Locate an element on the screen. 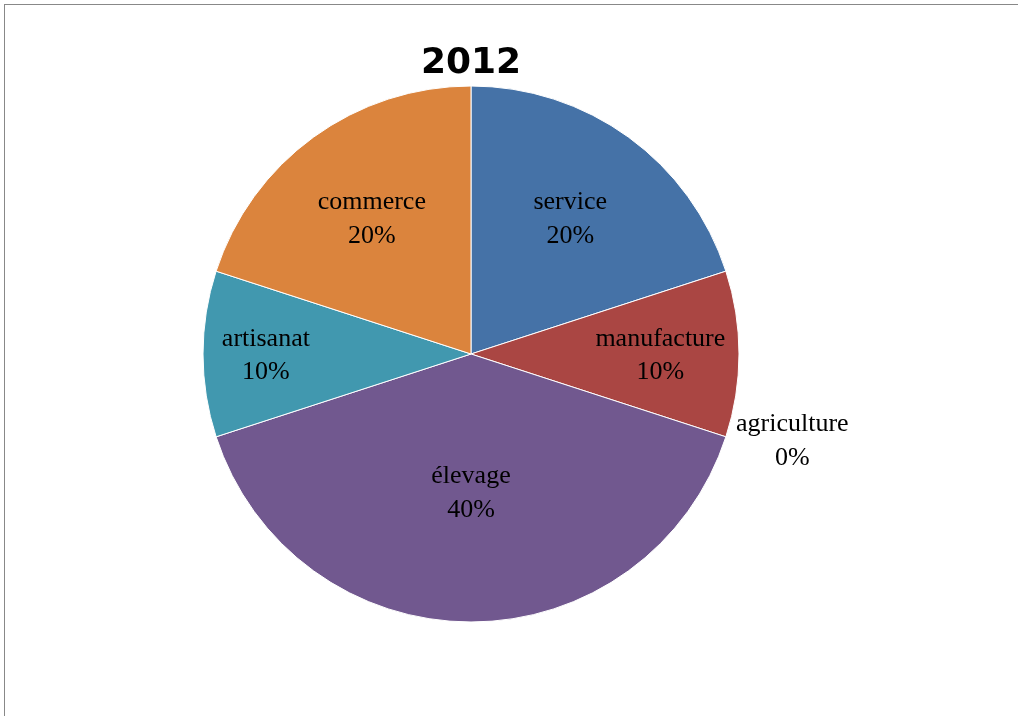 The image size is (1022, 720). slice-label: élevage is located at coordinates (471, 474).